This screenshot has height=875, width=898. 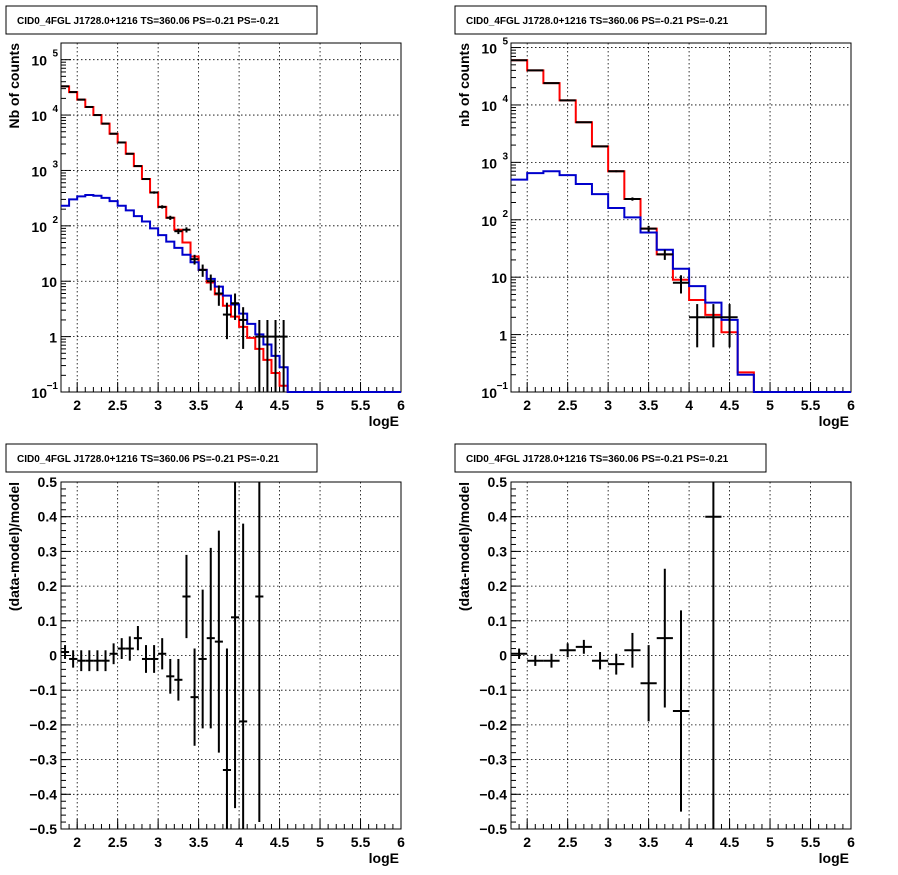 I want to click on model-source-histogram, so click(x=681, y=281).